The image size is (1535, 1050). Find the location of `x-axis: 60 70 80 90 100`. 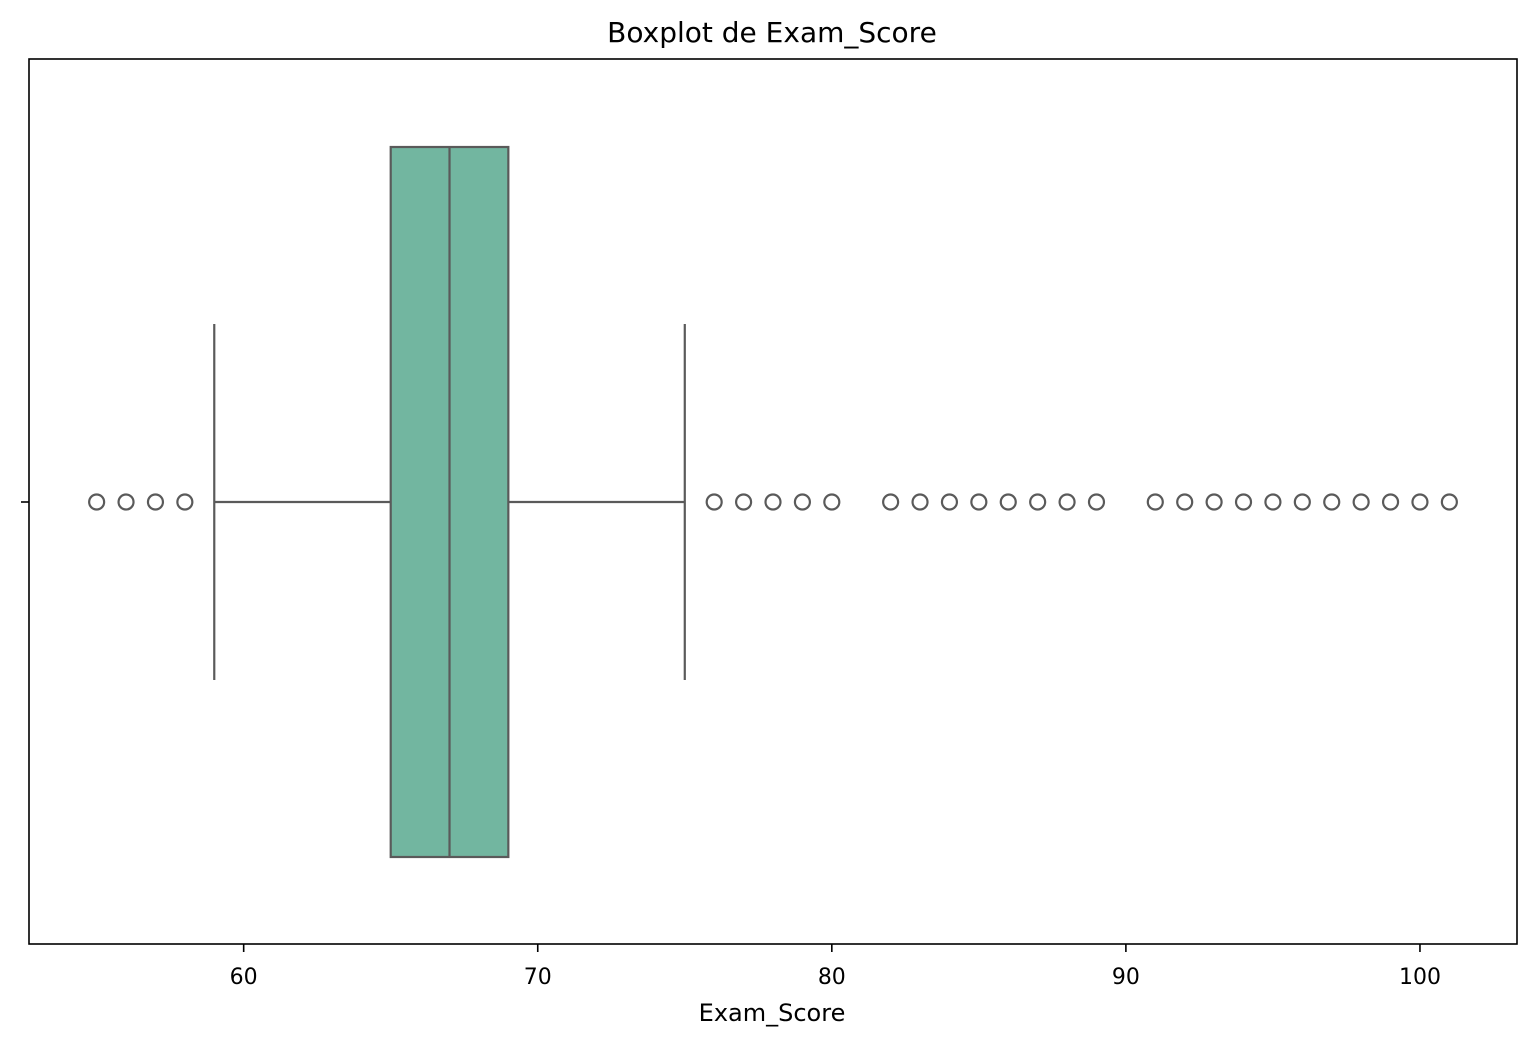

x-axis: 60 70 80 90 100 is located at coordinates (835, 967).